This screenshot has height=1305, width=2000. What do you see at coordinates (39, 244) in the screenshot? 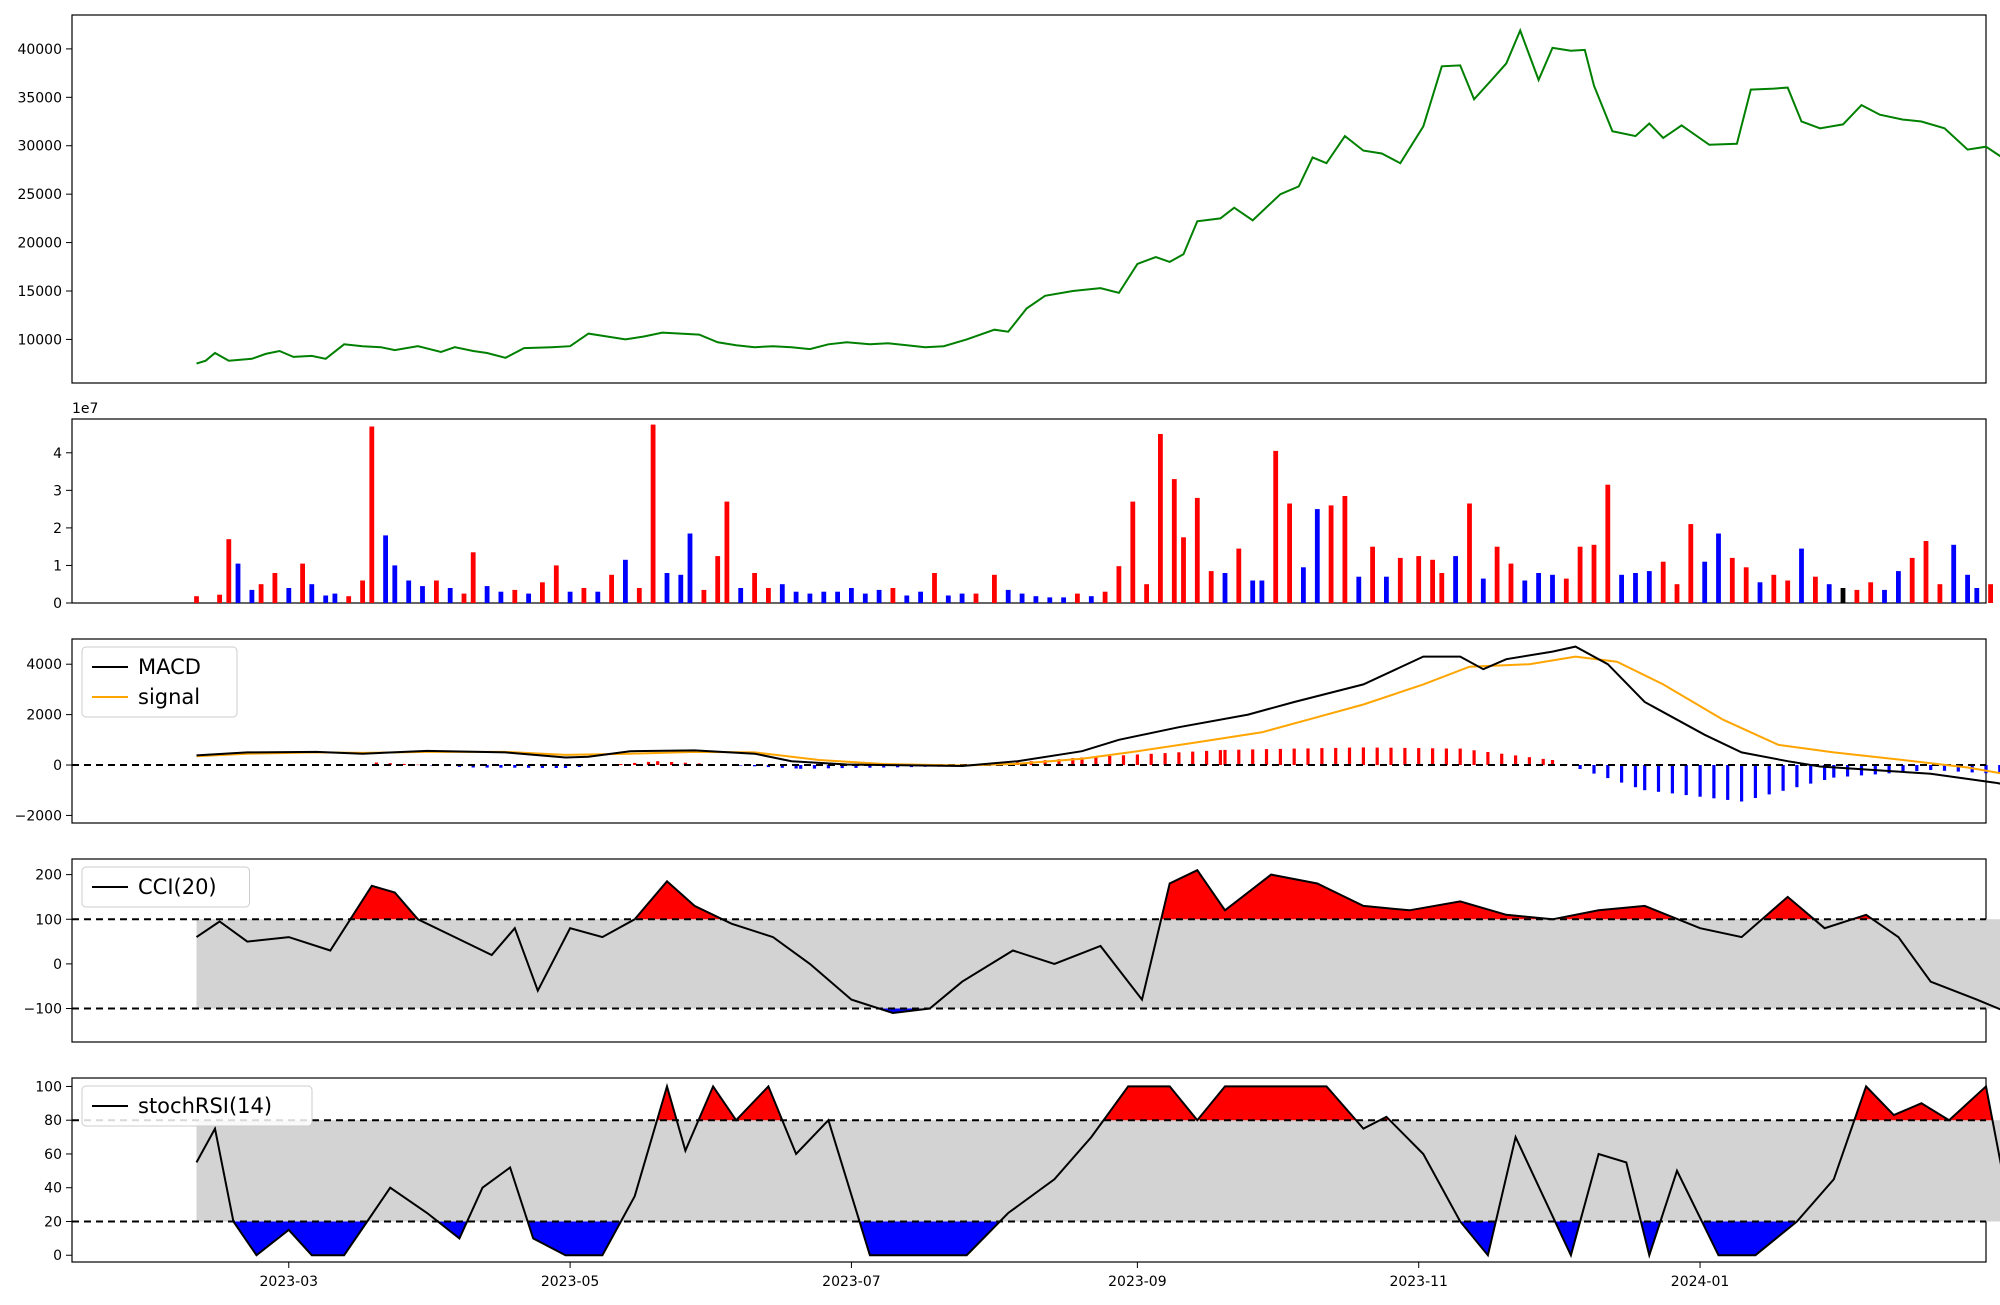
I see `y-tick-label: 20000` at bounding box center [39, 244].